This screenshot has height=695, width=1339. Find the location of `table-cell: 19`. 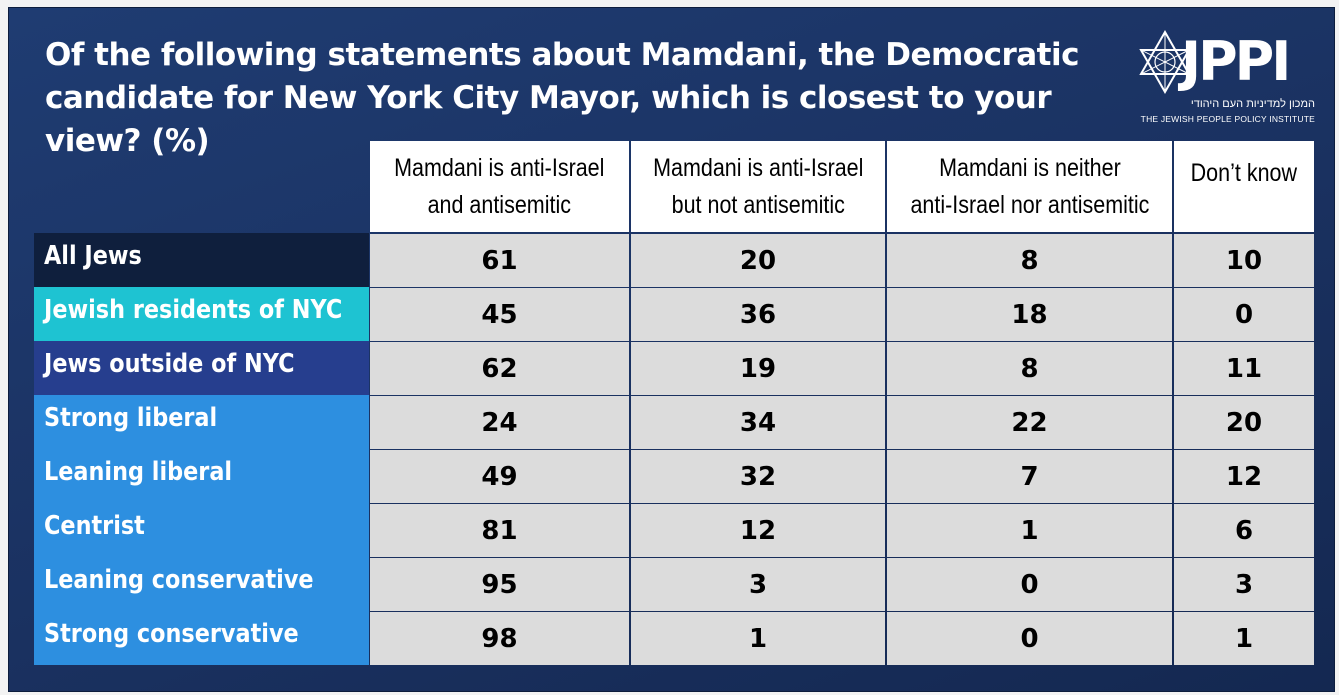

table-cell: 19 is located at coordinates (758, 368).